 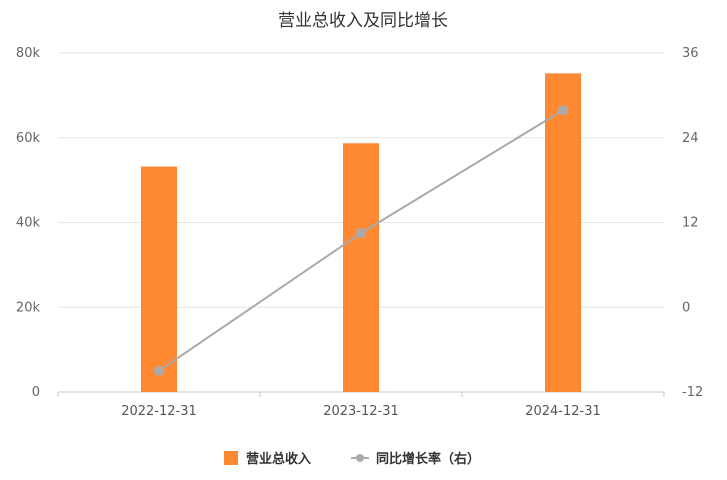 What do you see at coordinates (360, 458) in the screenshot?
I see `legend-swatch-line-marker` at bounding box center [360, 458].